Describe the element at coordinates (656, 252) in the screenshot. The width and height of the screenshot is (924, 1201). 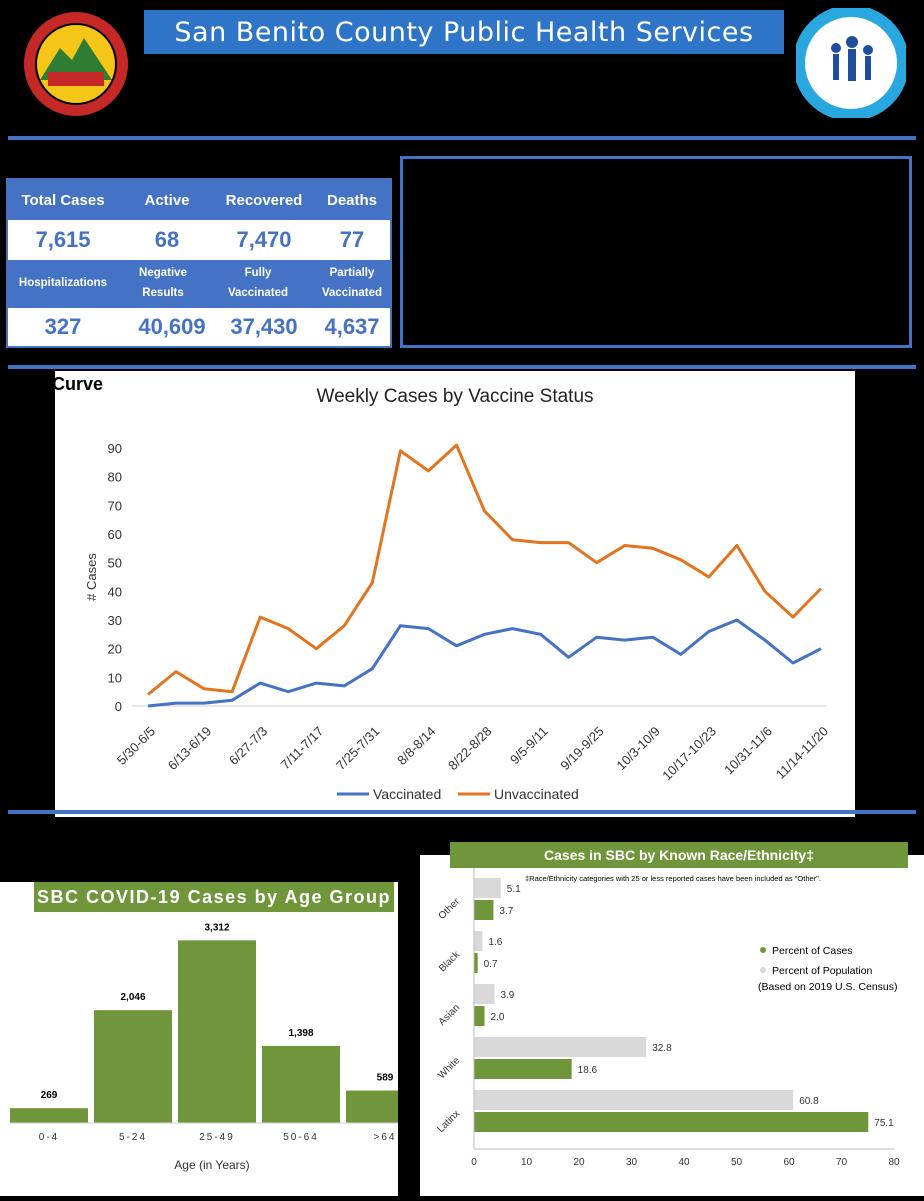
I see `info-box` at that location.